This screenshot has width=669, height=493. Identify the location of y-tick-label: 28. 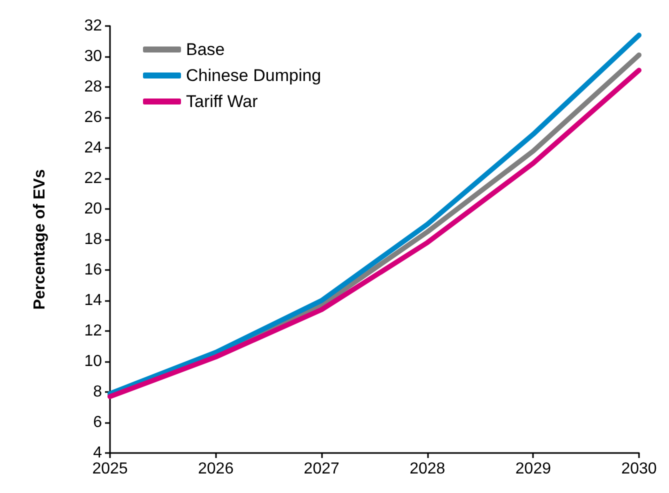
(93, 87).